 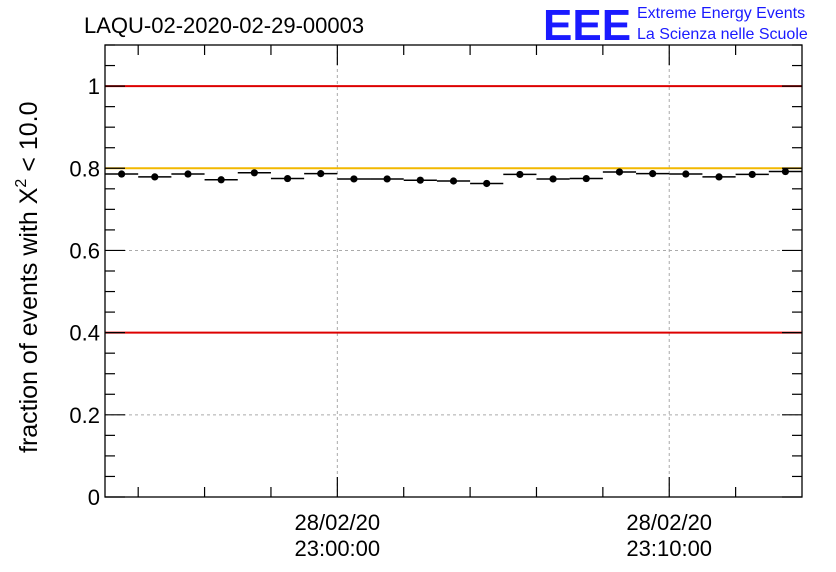 I want to click on y-axis-label-power: 2, so click(x=21, y=183).